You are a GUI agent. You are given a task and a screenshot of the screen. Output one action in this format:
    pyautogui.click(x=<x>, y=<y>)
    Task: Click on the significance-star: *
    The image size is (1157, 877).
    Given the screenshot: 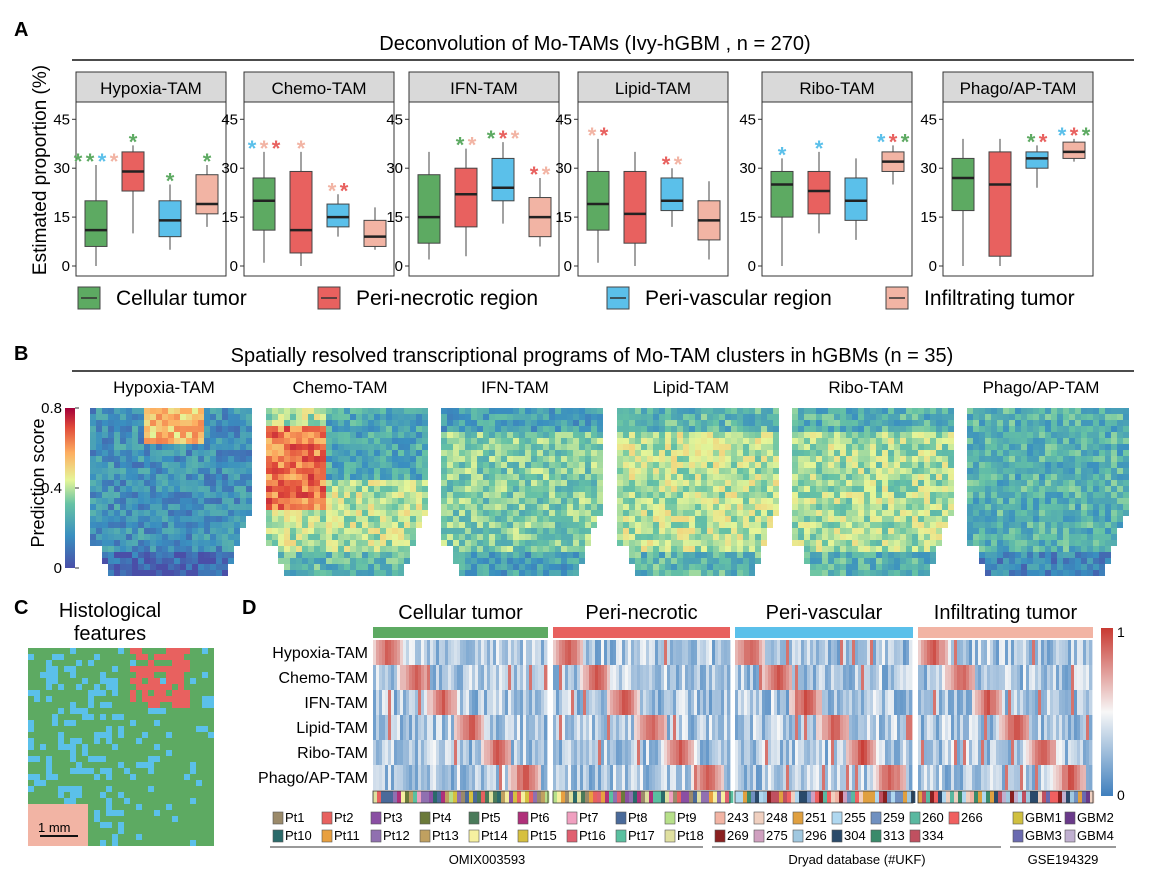 What is the action you would take?
    pyautogui.click(x=491, y=138)
    